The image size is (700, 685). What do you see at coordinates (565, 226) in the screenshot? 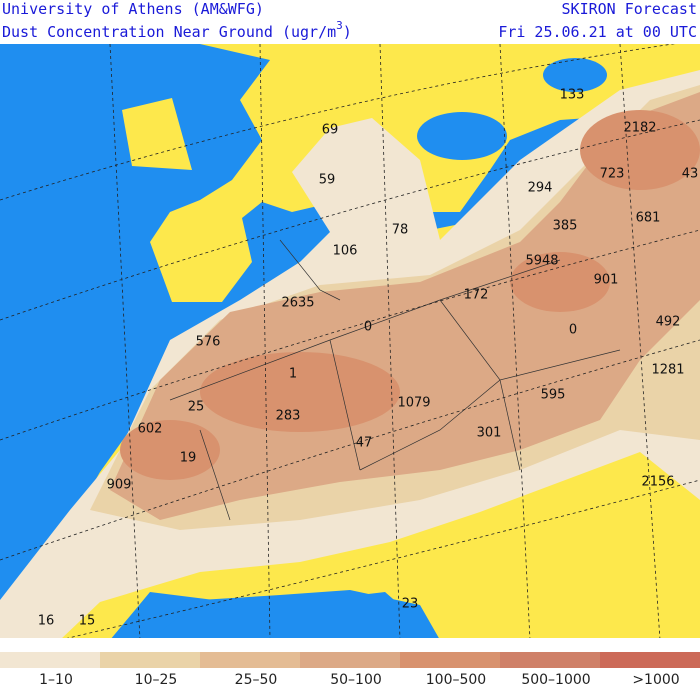
I see `dust-value-label: 385` at bounding box center [565, 226].